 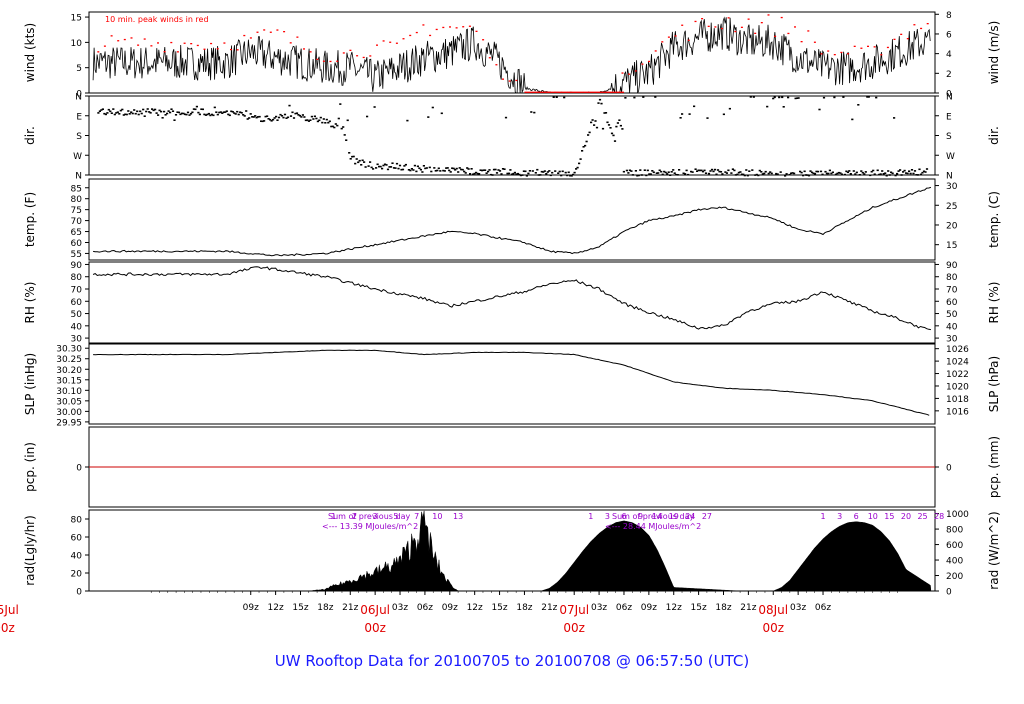 I want to click on rad-right-tick-label: 1000, so click(x=957, y=515).